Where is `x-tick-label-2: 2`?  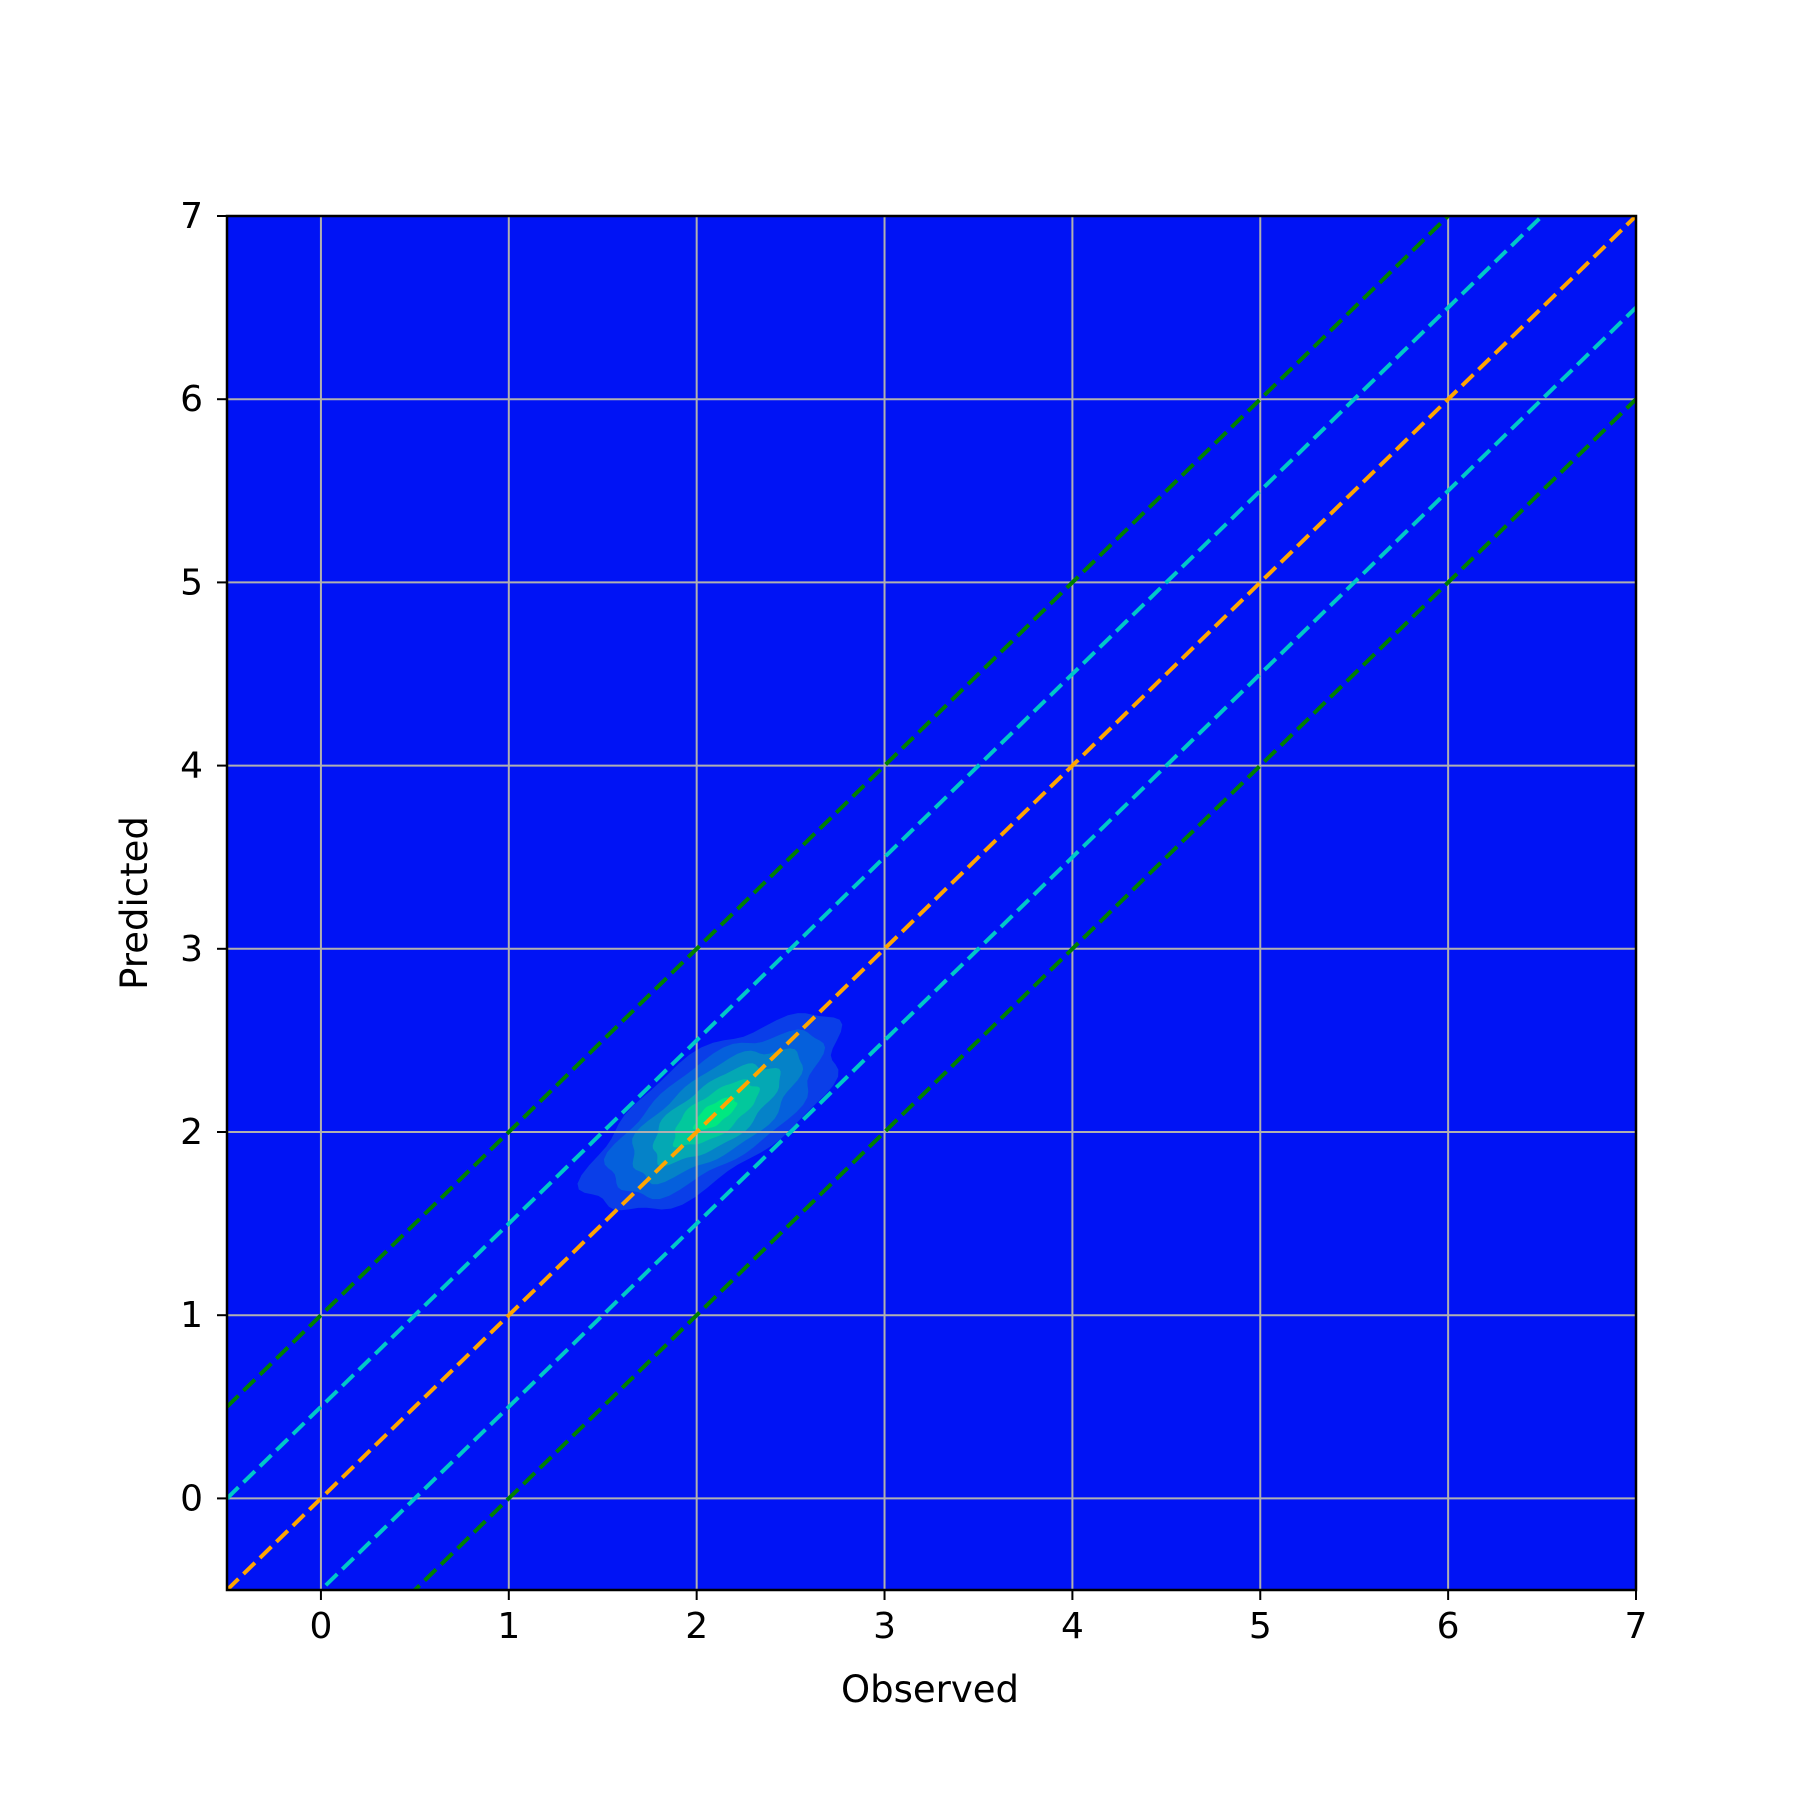
x-tick-label-2: 2 is located at coordinates (696, 1626).